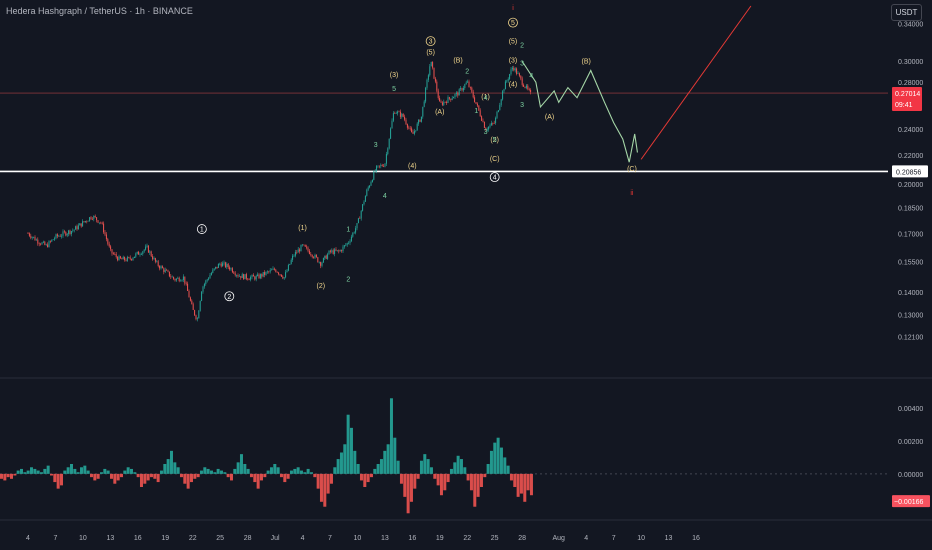  Describe the element at coordinates (696, 538) in the screenshot. I see `time-tick-label: 16` at that location.